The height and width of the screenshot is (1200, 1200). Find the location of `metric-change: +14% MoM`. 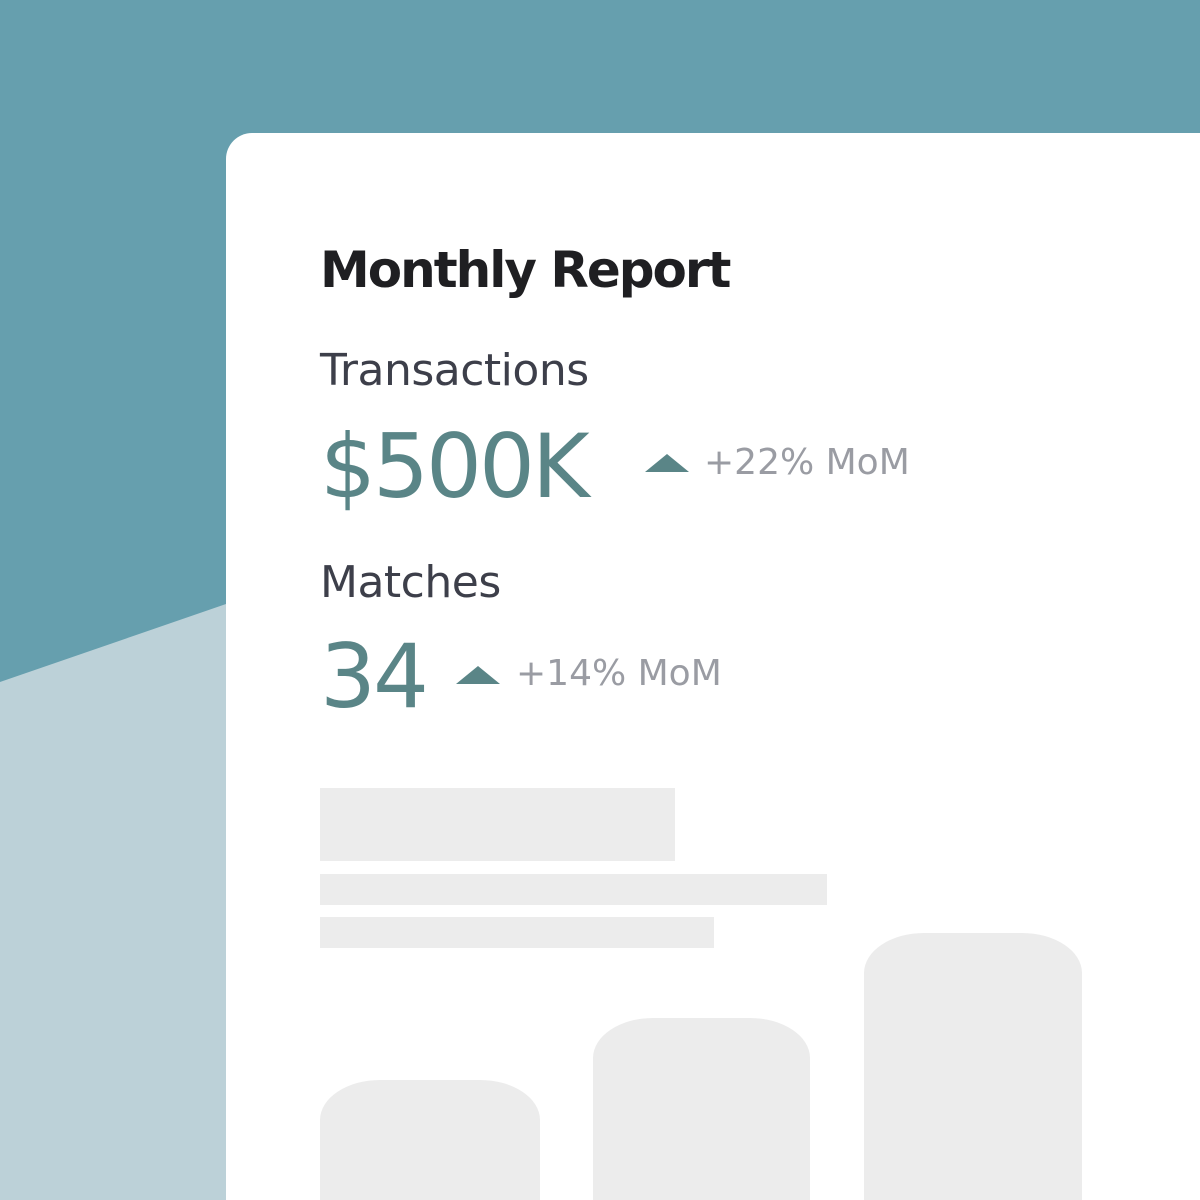

metric-change: +14% MoM is located at coordinates (619, 673).